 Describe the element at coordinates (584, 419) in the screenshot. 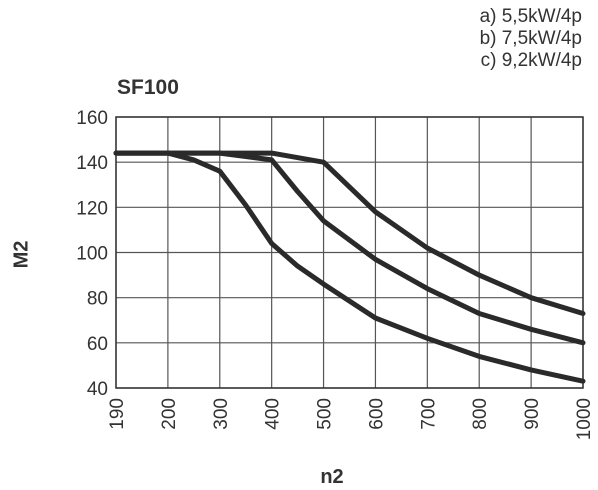

I see `x-tick-label: 1000` at that location.